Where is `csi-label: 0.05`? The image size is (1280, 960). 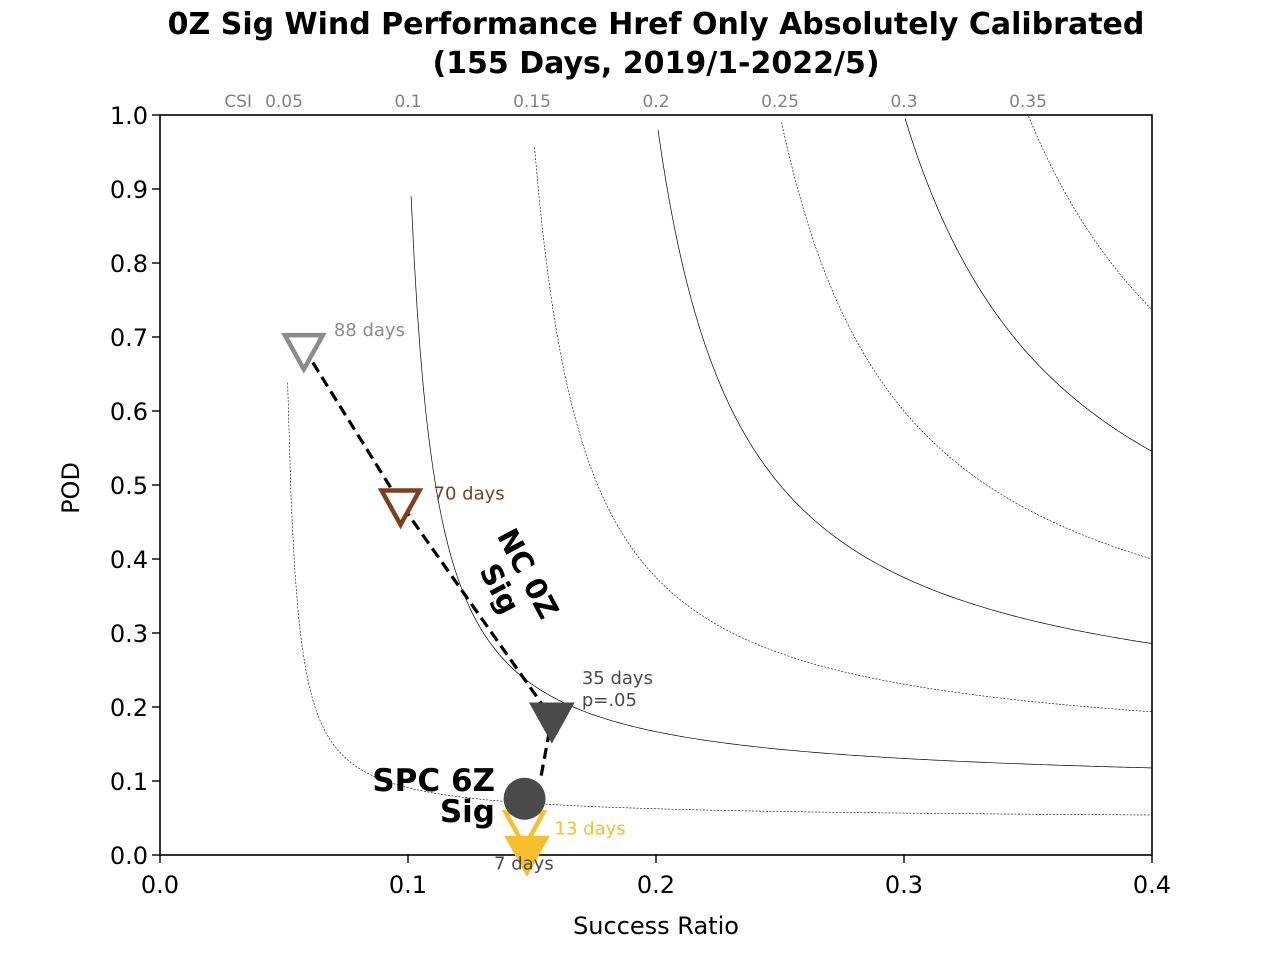
csi-label: 0.05 is located at coordinates (284, 102).